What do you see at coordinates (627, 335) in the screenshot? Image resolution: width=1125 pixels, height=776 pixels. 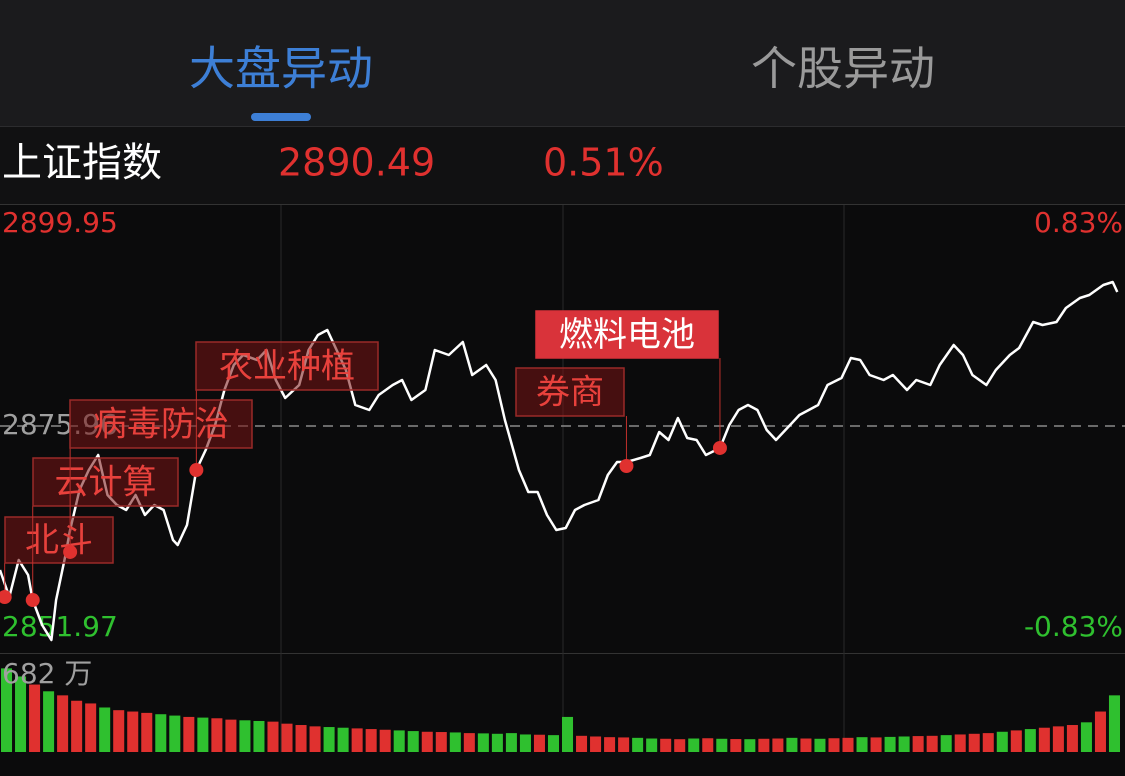 I see `annotation-label: 燃料电池` at bounding box center [627, 335].